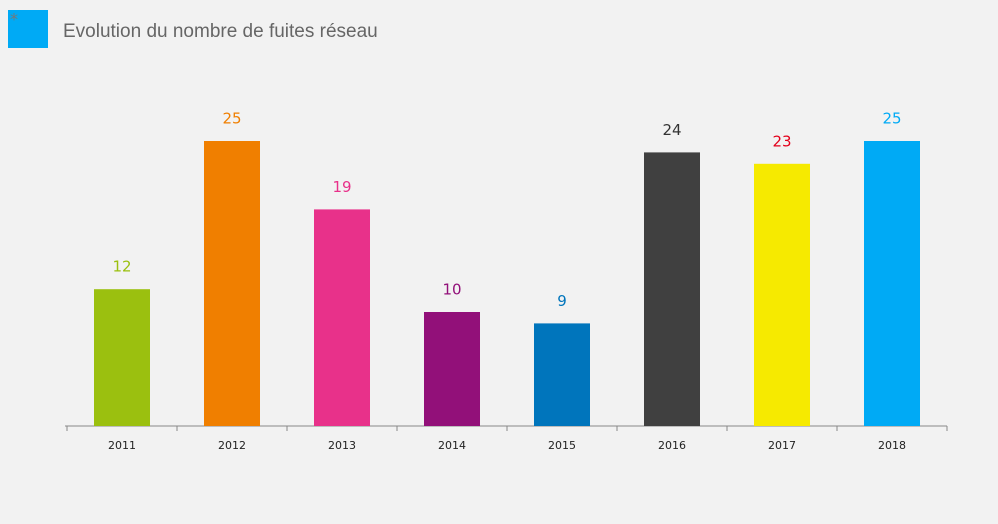  What do you see at coordinates (14, 19) in the screenshot?
I see `badge-star: *` at bounding box center [14, 19].